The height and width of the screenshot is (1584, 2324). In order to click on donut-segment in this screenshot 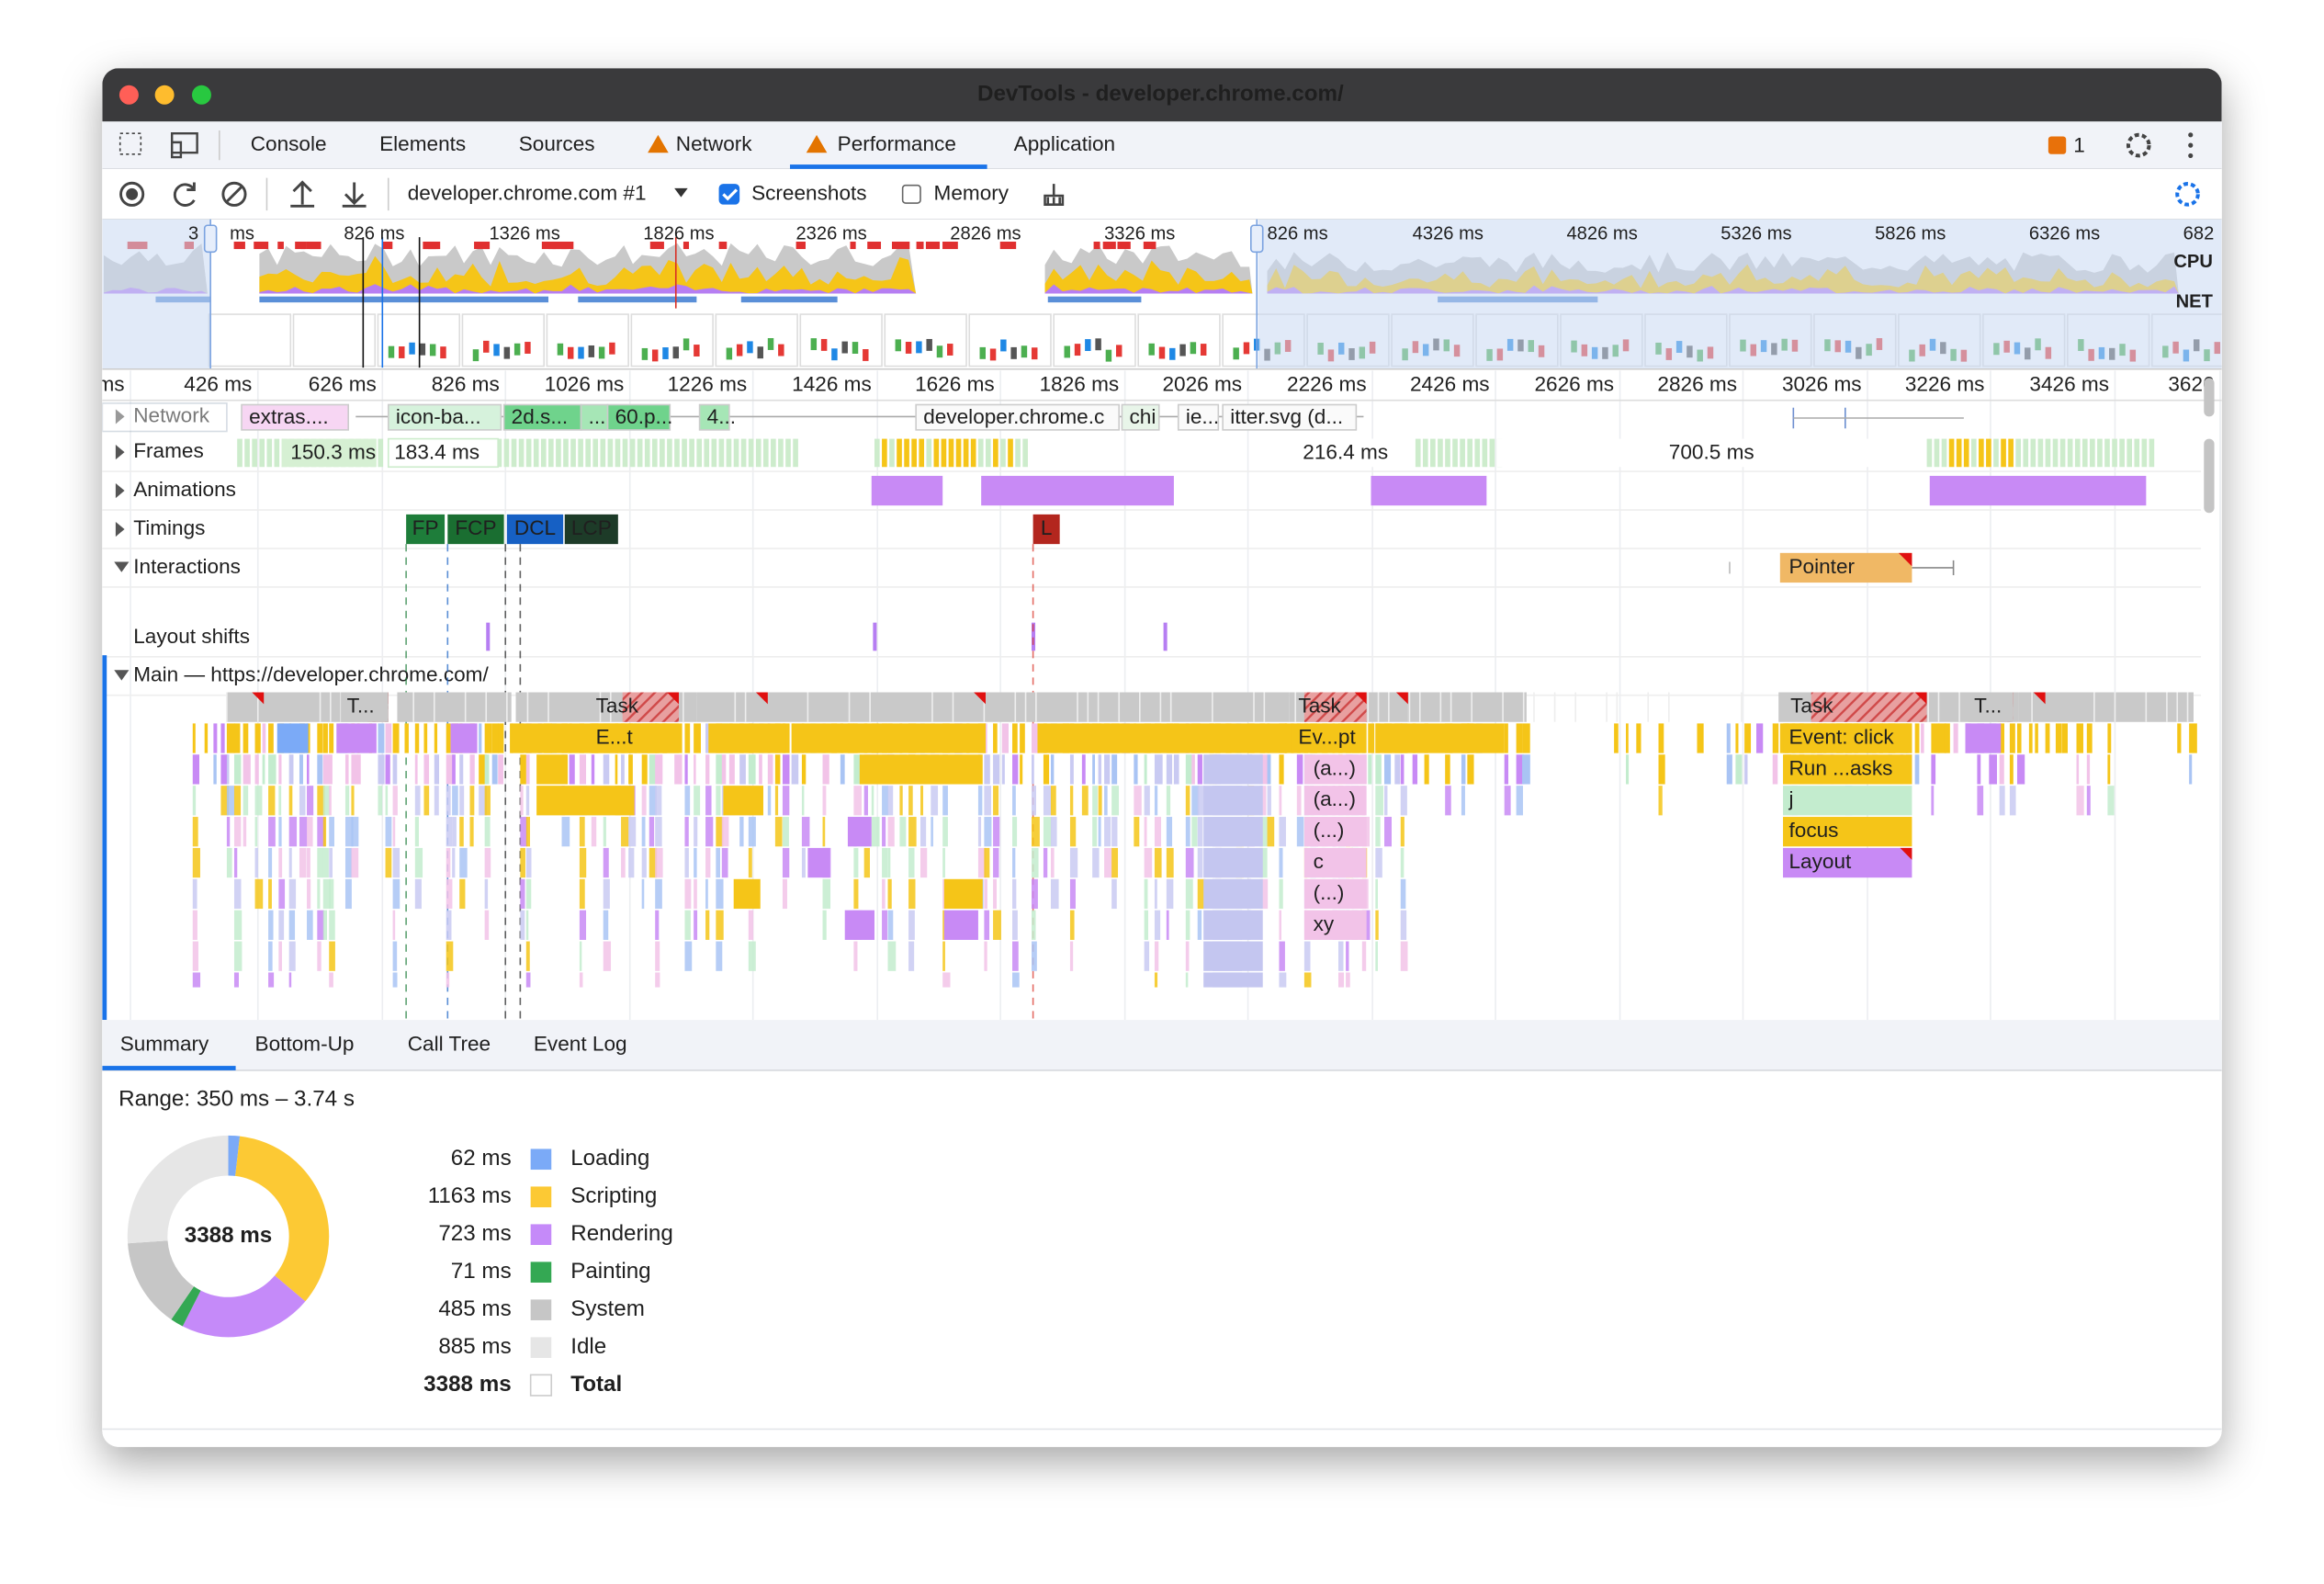, I will do `click(234, 1156)`.